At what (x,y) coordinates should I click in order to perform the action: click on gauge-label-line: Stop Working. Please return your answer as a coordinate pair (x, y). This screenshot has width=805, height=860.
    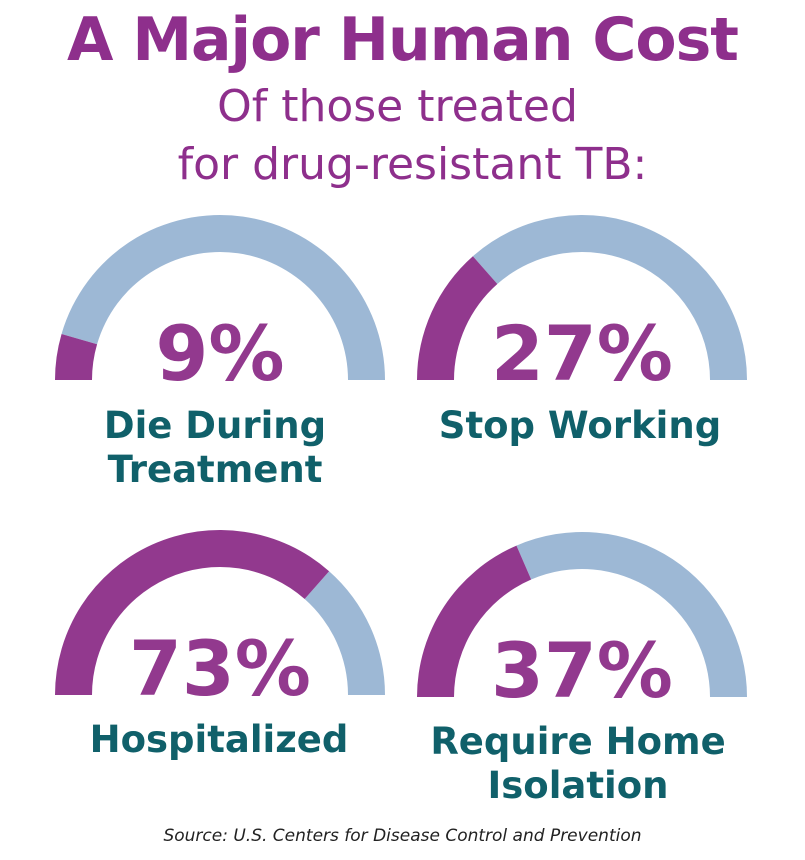
    Looking at the image, I should click on (580, 425).